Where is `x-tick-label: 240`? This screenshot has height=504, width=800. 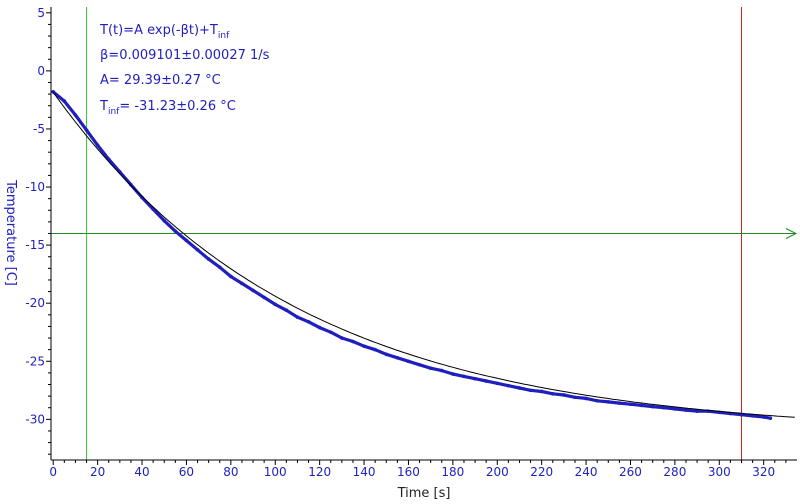
x-tick-label: 240 is located at coordinates (586, 472).